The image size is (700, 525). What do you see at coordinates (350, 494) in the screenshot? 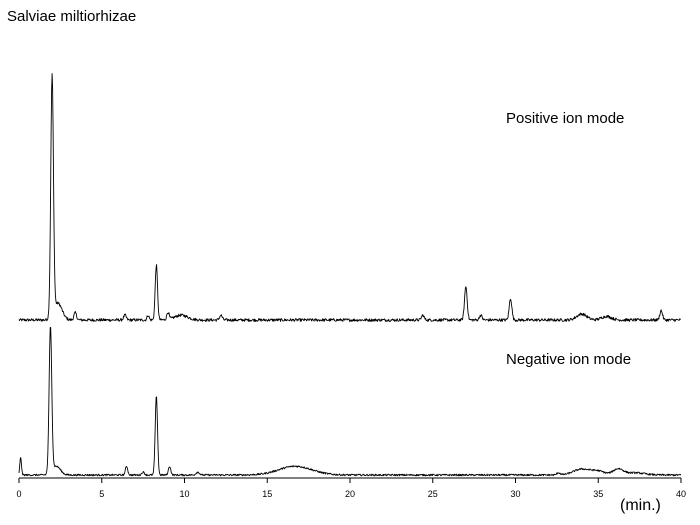
I see `x-tick-label-20: 20` at bounding box center [350, 494].